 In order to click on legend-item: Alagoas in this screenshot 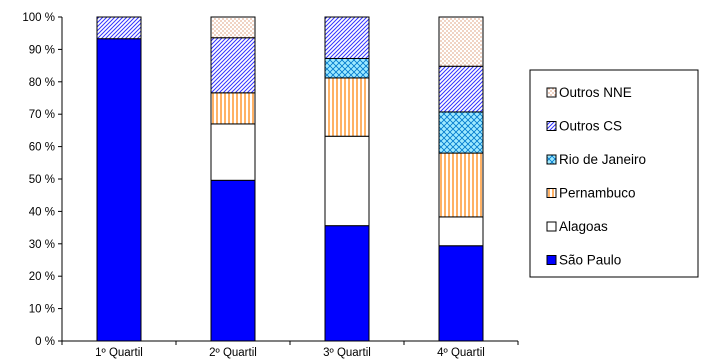, I will do `click(577, 226)`.